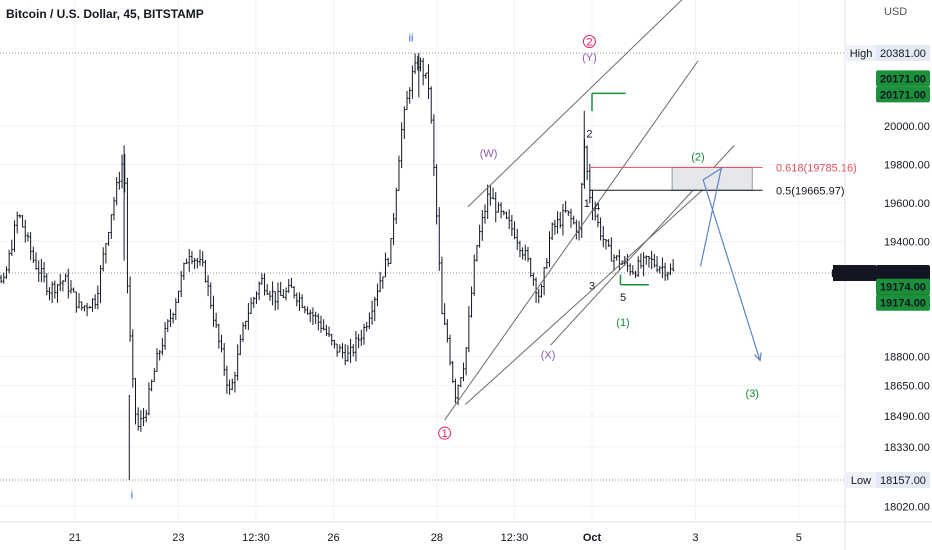  I want to click on wave-label: (3), so click(752, 394).